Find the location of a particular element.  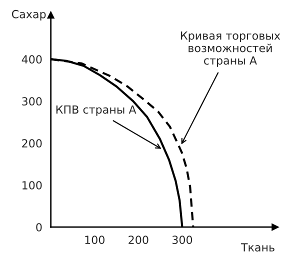

y-tick-label: 400 is located at coordinates (32, 59).